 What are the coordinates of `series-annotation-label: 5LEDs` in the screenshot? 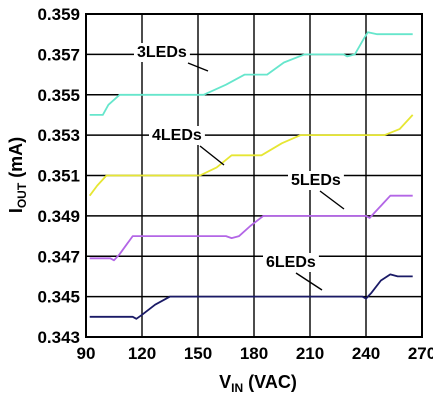 It's located at (316, 180).